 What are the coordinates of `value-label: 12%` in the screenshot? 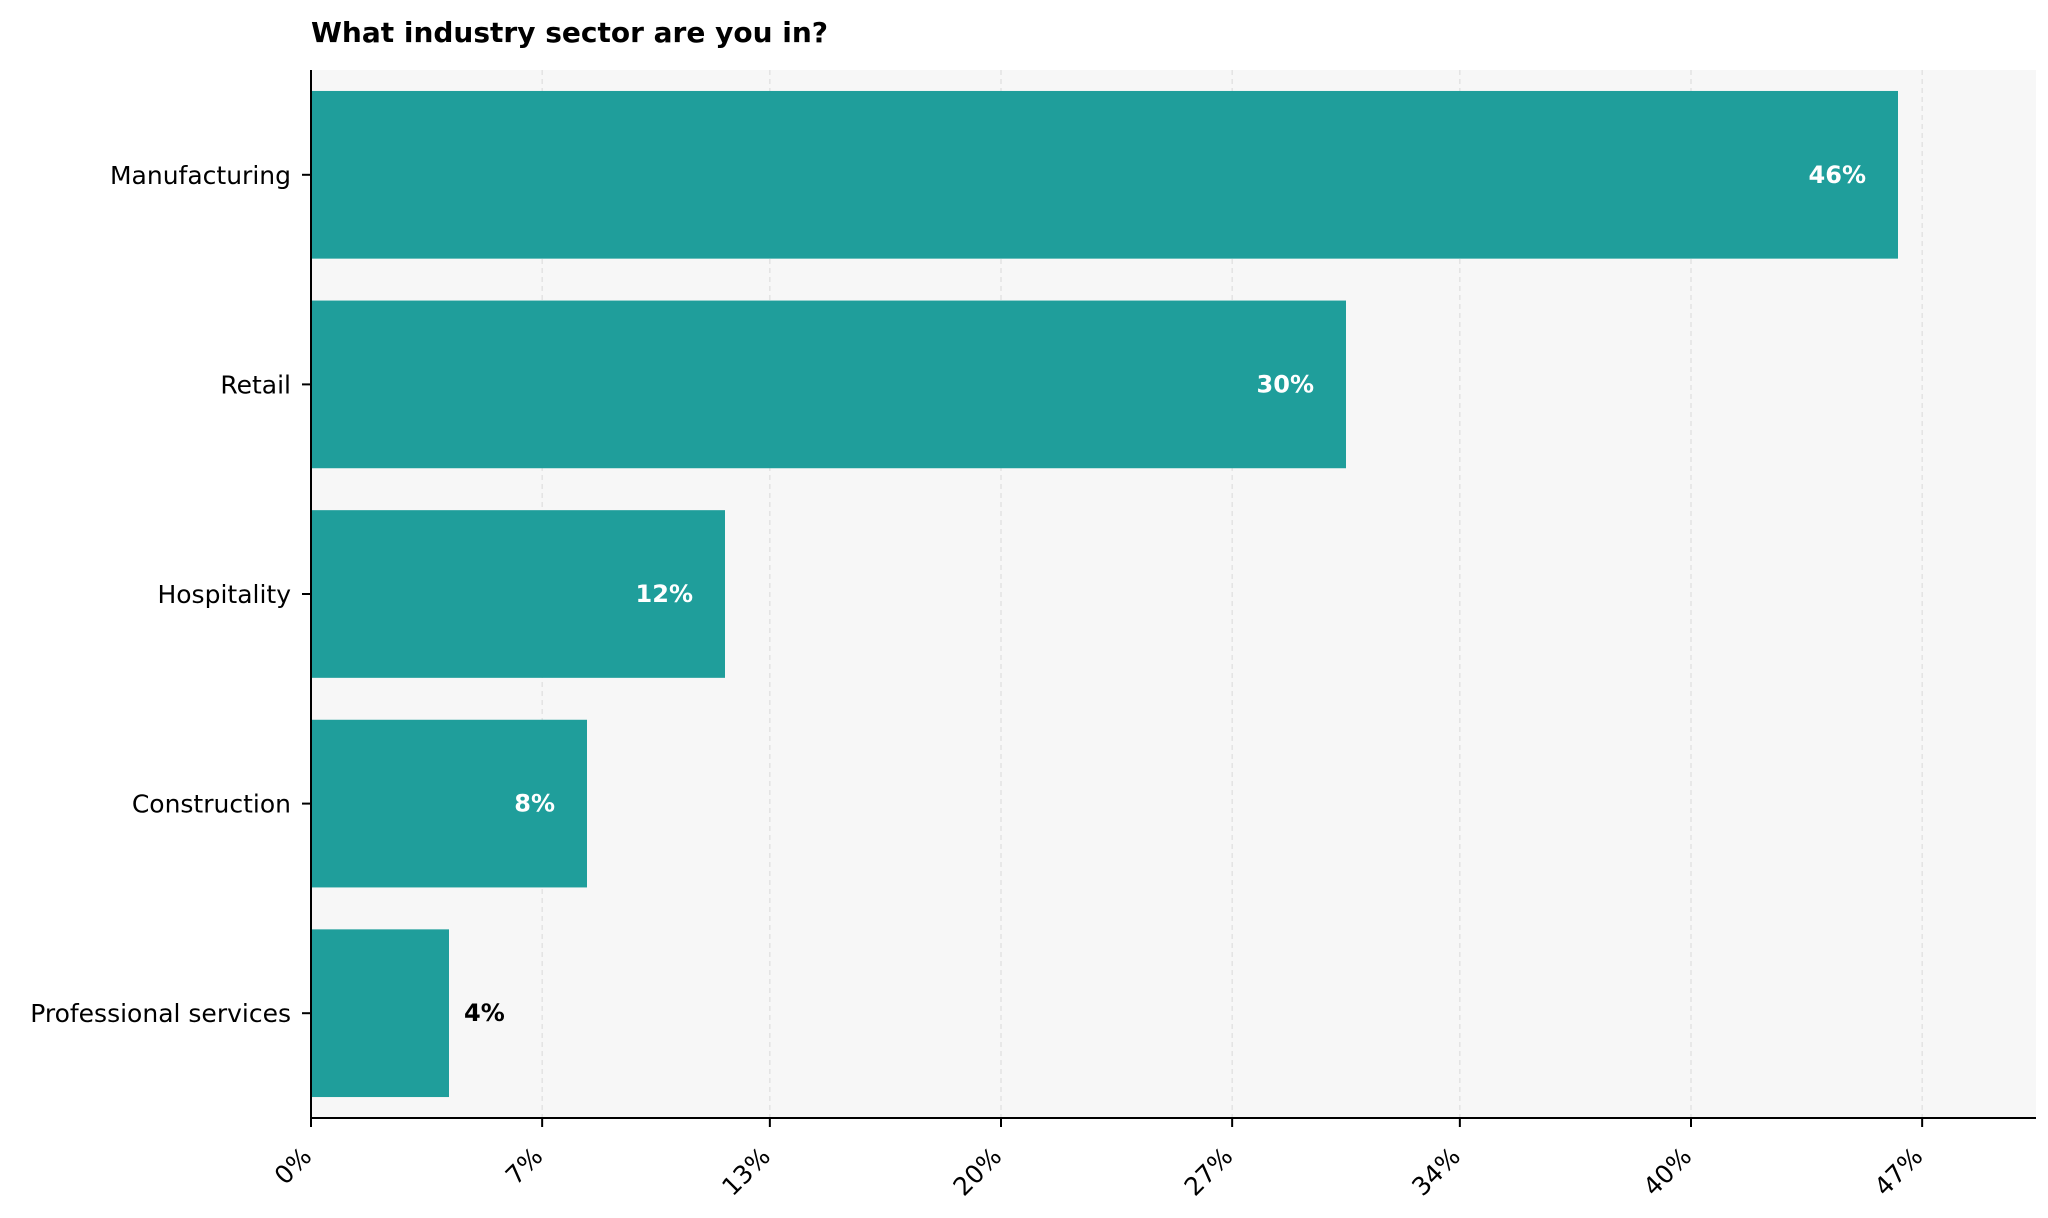 It's located at (664, 594).